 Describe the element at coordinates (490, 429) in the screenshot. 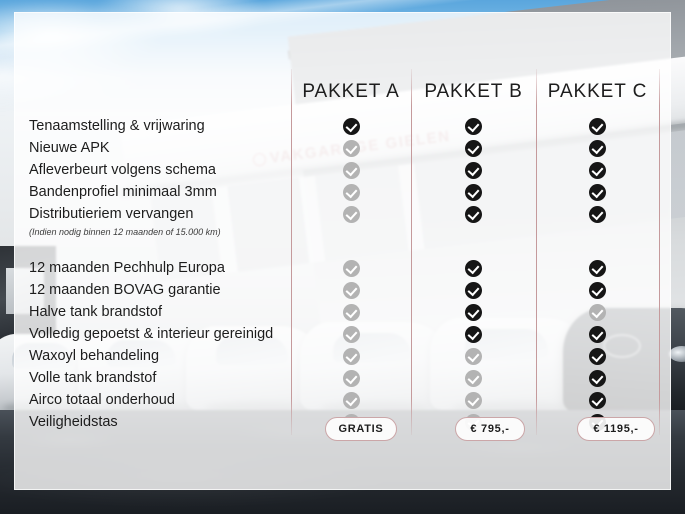

I see `price-button-pakket-b: € 795,-` at that location.